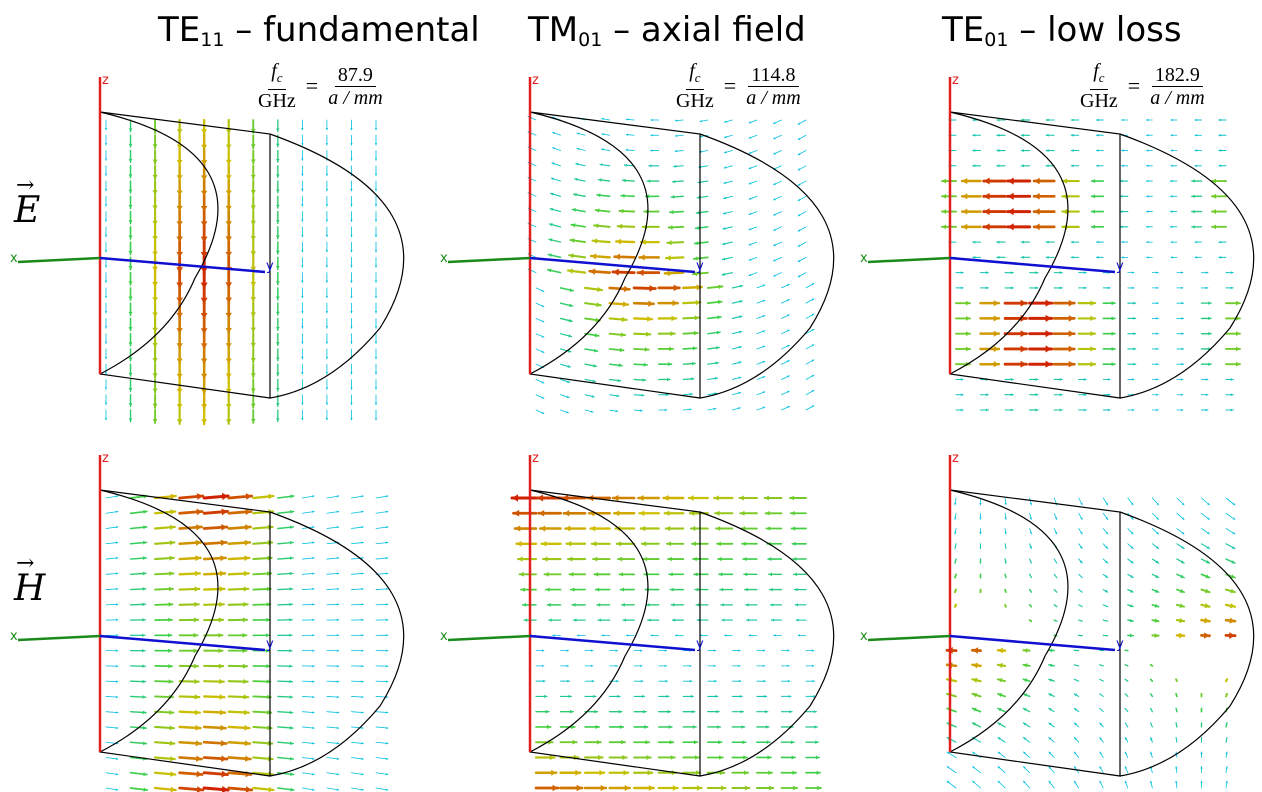  I want to click on y-axis, so click(182, 265).